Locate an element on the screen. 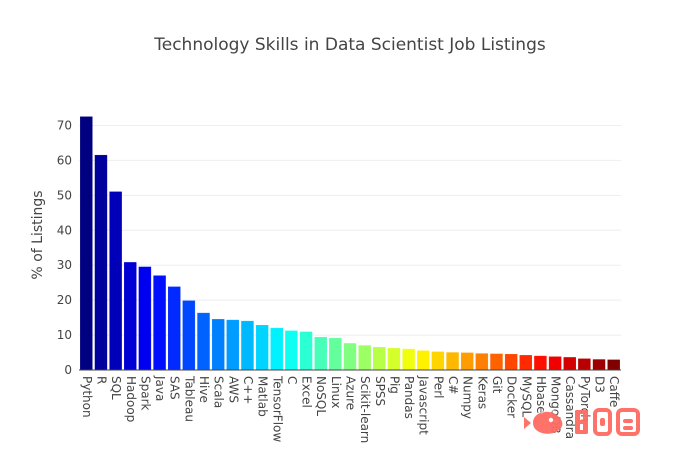 The width and height of the screenshot is (700, 450). y-tick-label: 10 is located at coordinates (64, 335).